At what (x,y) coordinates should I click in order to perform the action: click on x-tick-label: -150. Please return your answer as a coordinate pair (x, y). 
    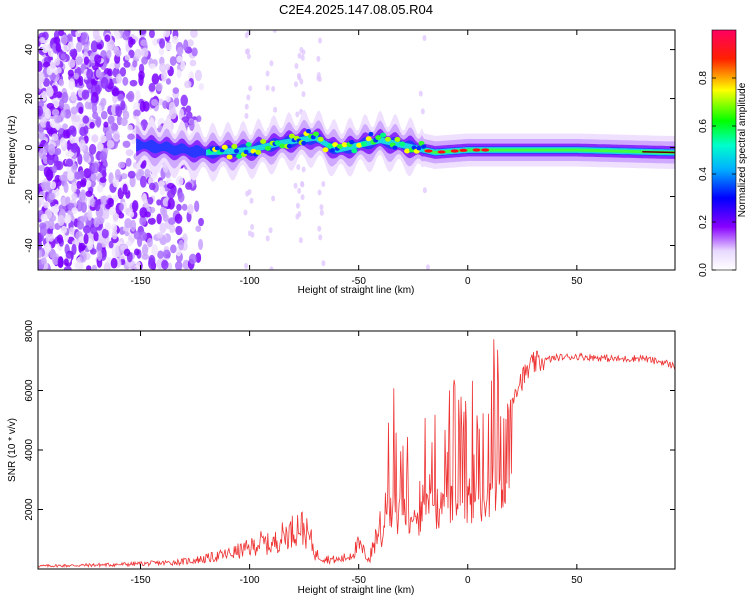
    Looking at the image, I should click on (141, 281).